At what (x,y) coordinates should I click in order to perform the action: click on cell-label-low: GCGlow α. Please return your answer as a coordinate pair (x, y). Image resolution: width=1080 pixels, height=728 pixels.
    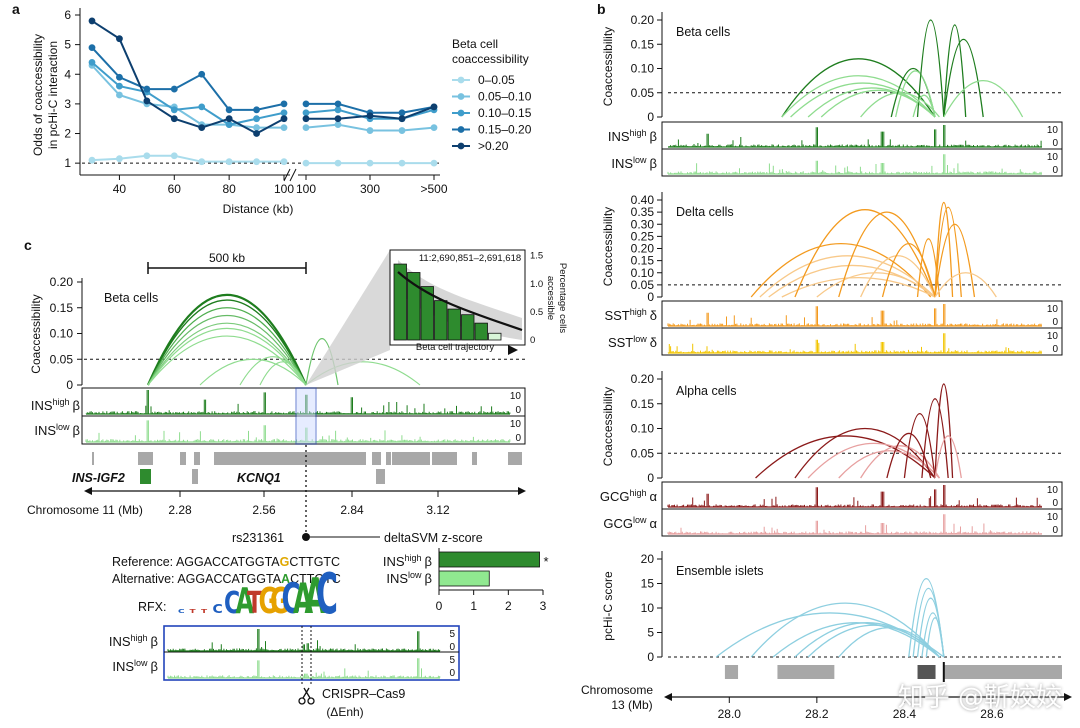
    Looking at the image, I should click on (630, 523).